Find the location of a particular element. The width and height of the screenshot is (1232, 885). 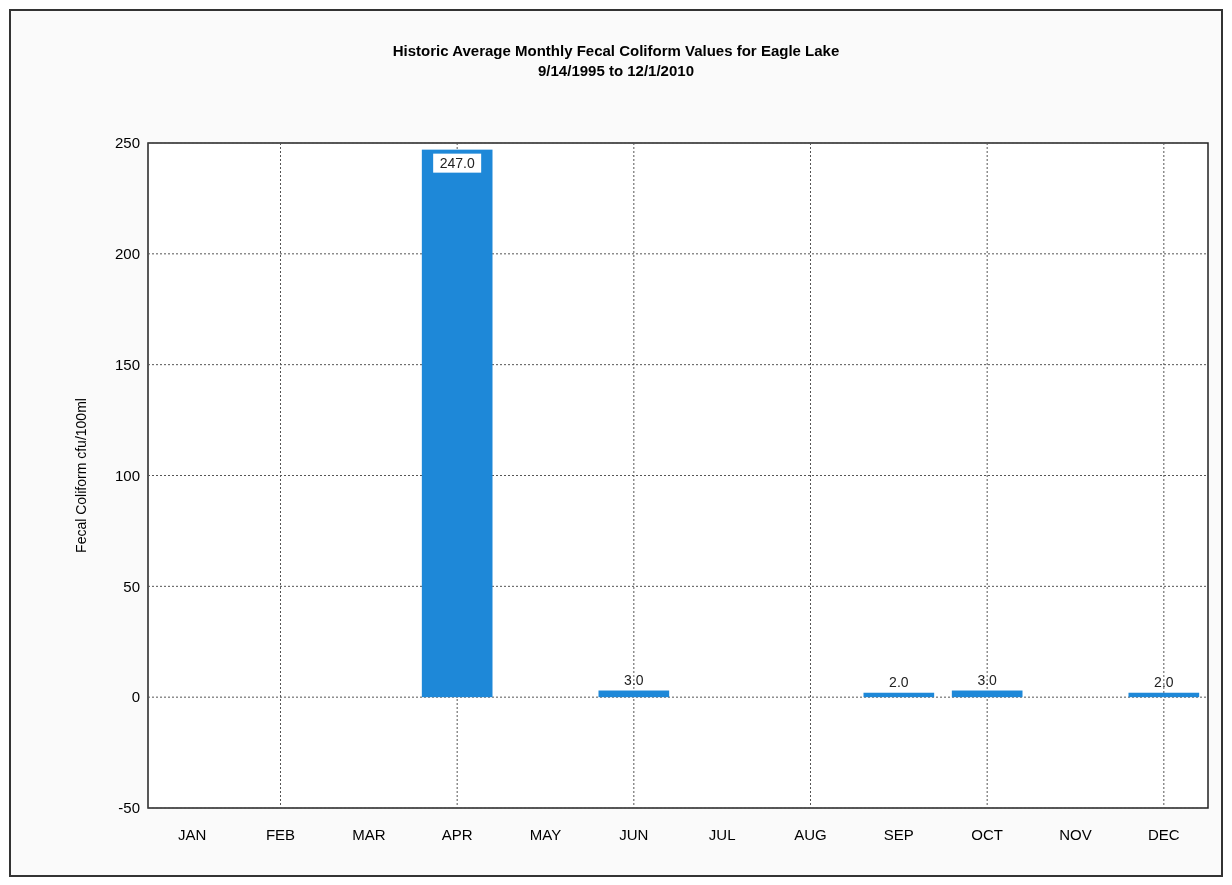

x-tick-label: FEB is located at coordinates (280, 834).